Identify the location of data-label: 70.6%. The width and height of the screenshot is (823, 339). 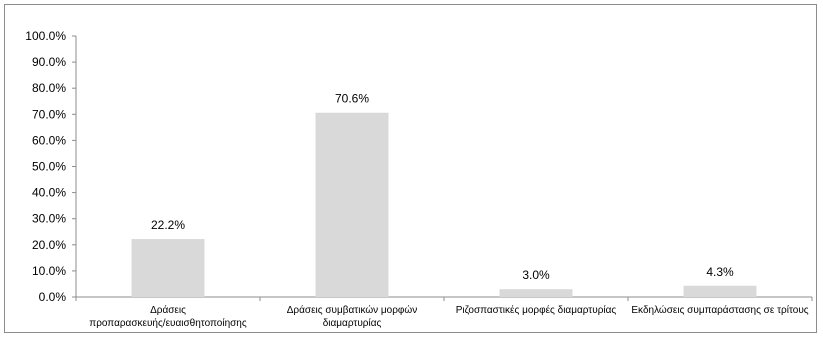
(352, 99).